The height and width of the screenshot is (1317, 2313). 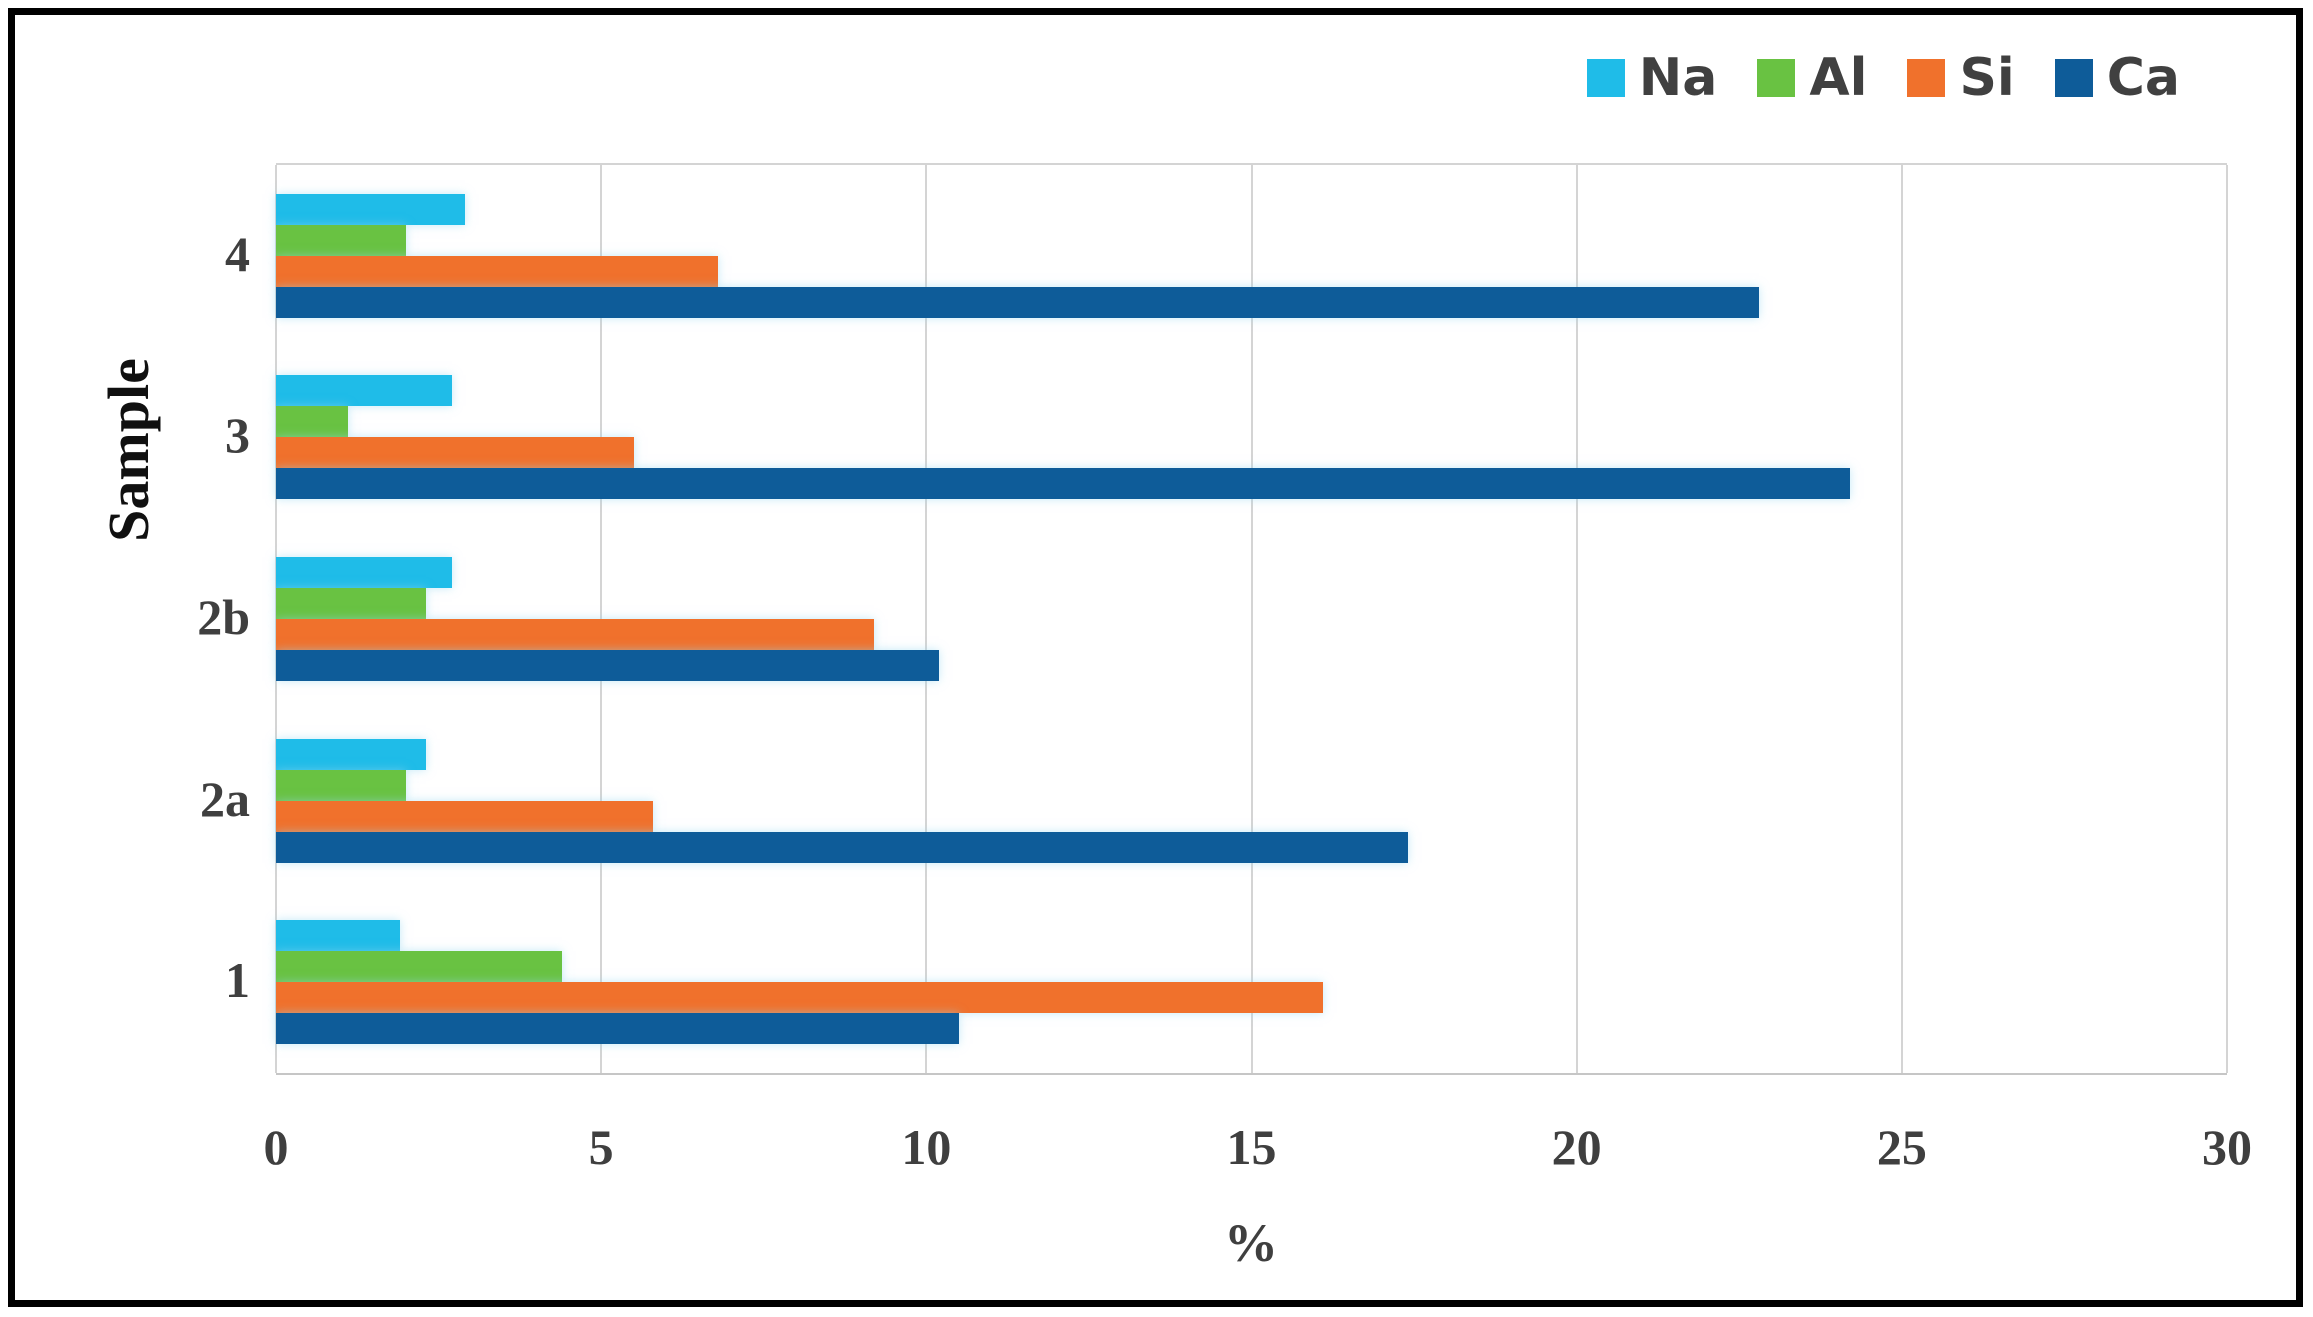 I want to click on bar-row-3-Na, so click(x=1251, y=391).